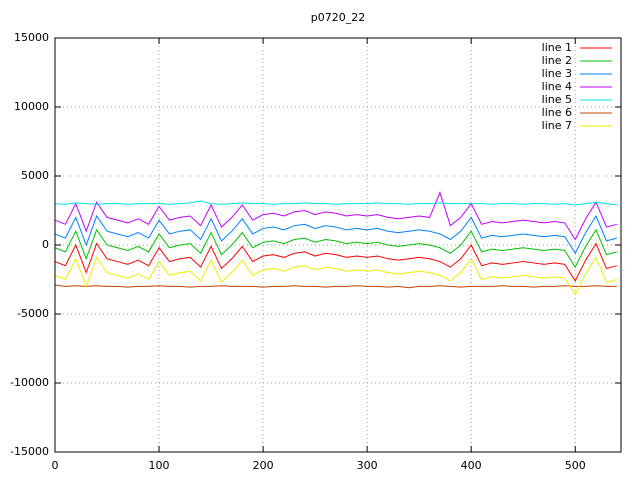  I want to click on legend-label: line 7, so click(557, 125).